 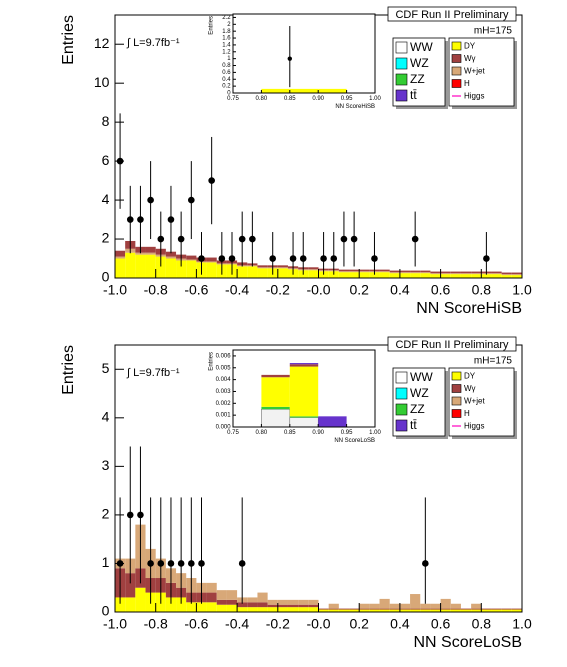 I want to click on x-tick-label: -0.2, so click(x=278, y=289).